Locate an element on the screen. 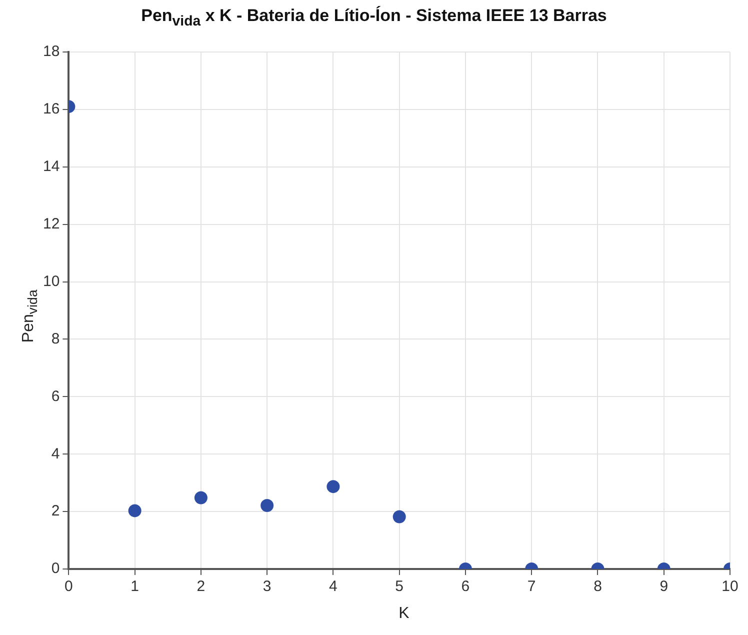 The image size is (748, 635). y-tick-label: 10 is located at coordinates (51, 281).